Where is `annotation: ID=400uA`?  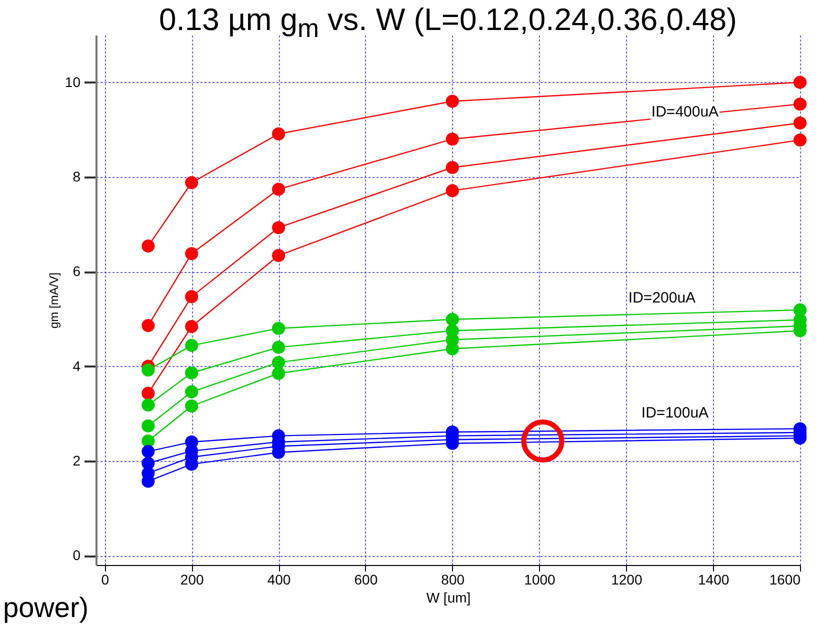 annotation: ID=400uA is located at coordinates (685, 112).